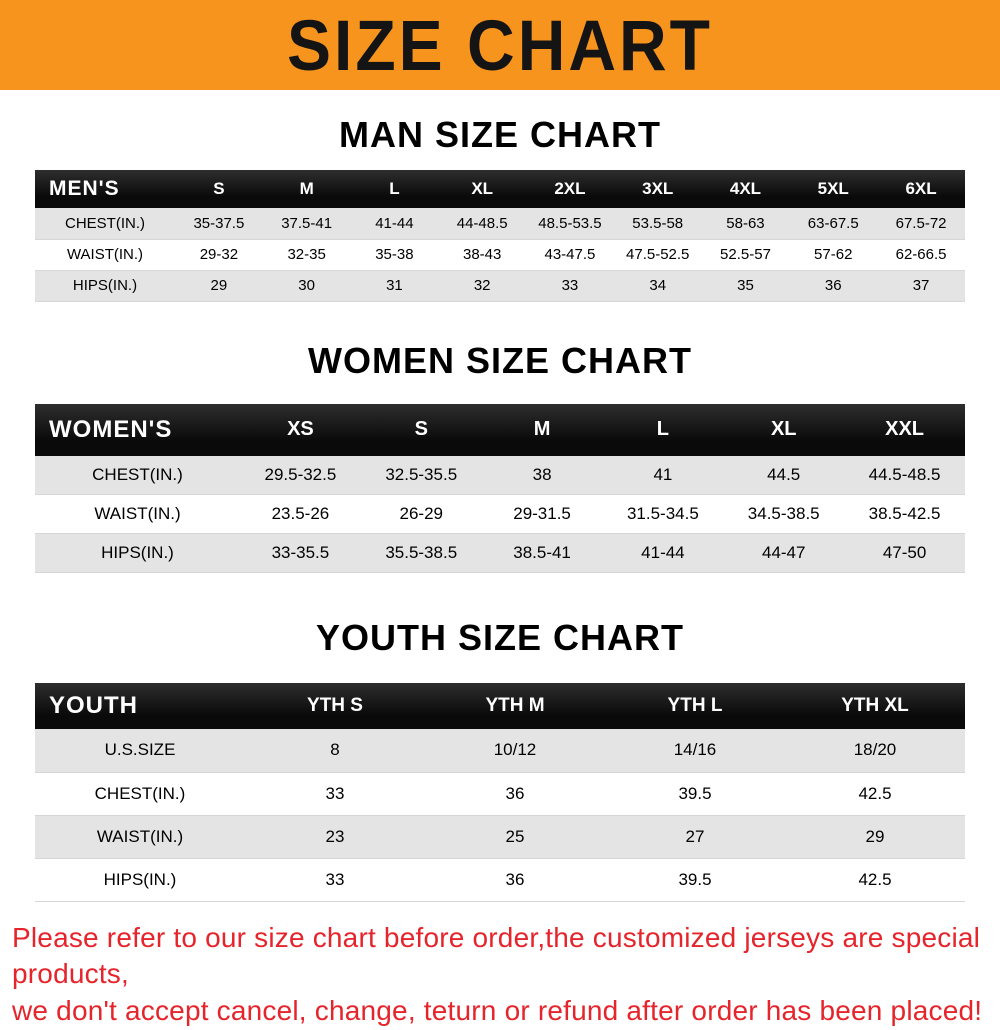  Describe the element at coordinates (515, 750) in the screenshot. I see `size-value-cell: 10/12` at that location.